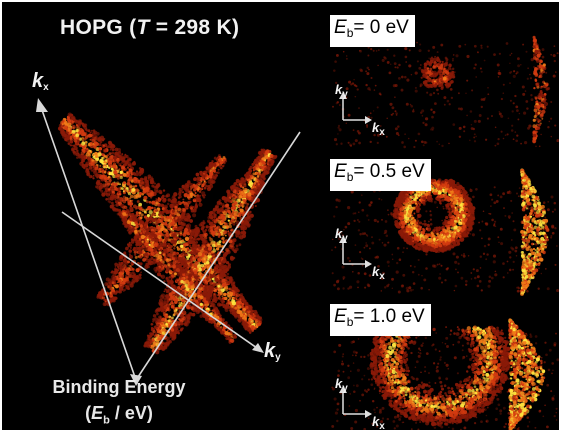 This screenshot has width=561, height=432. Describe the element at coordinates (98, 27) in the screenshot. I see `title-prefix: HOPG (` at that location.